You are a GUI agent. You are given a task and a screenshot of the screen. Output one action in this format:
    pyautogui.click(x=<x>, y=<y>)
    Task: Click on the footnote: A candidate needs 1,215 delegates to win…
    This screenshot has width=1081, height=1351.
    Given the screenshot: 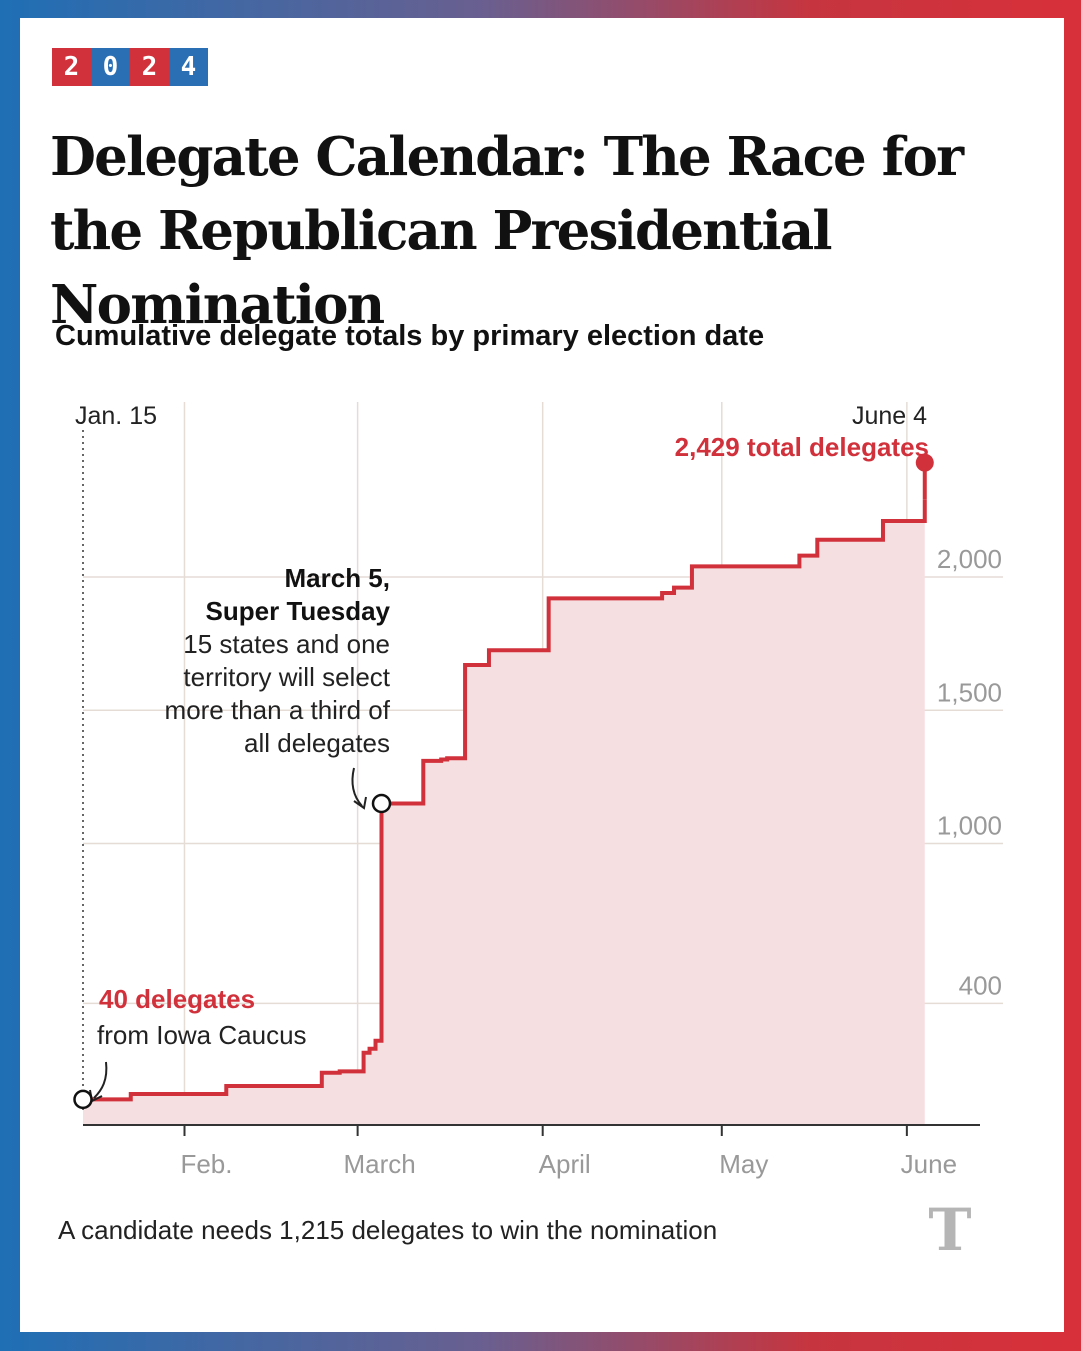 What is the action you would take?
    pyautogui.click(x=388, y=1230)
    